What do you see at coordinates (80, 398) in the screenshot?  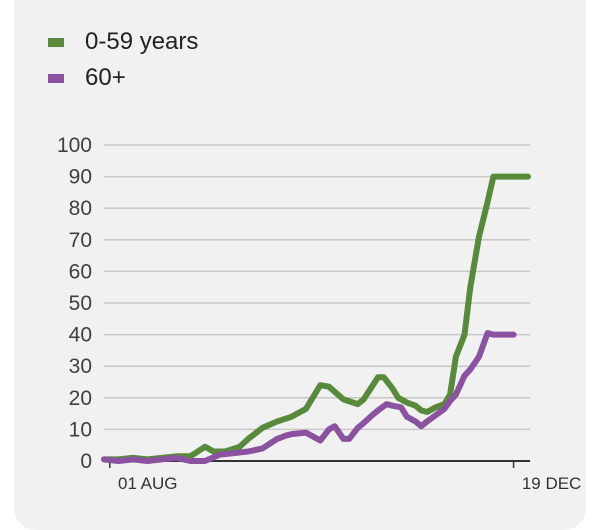 I see `y-tick-label-20: 20` at bounding box center [80, 398].